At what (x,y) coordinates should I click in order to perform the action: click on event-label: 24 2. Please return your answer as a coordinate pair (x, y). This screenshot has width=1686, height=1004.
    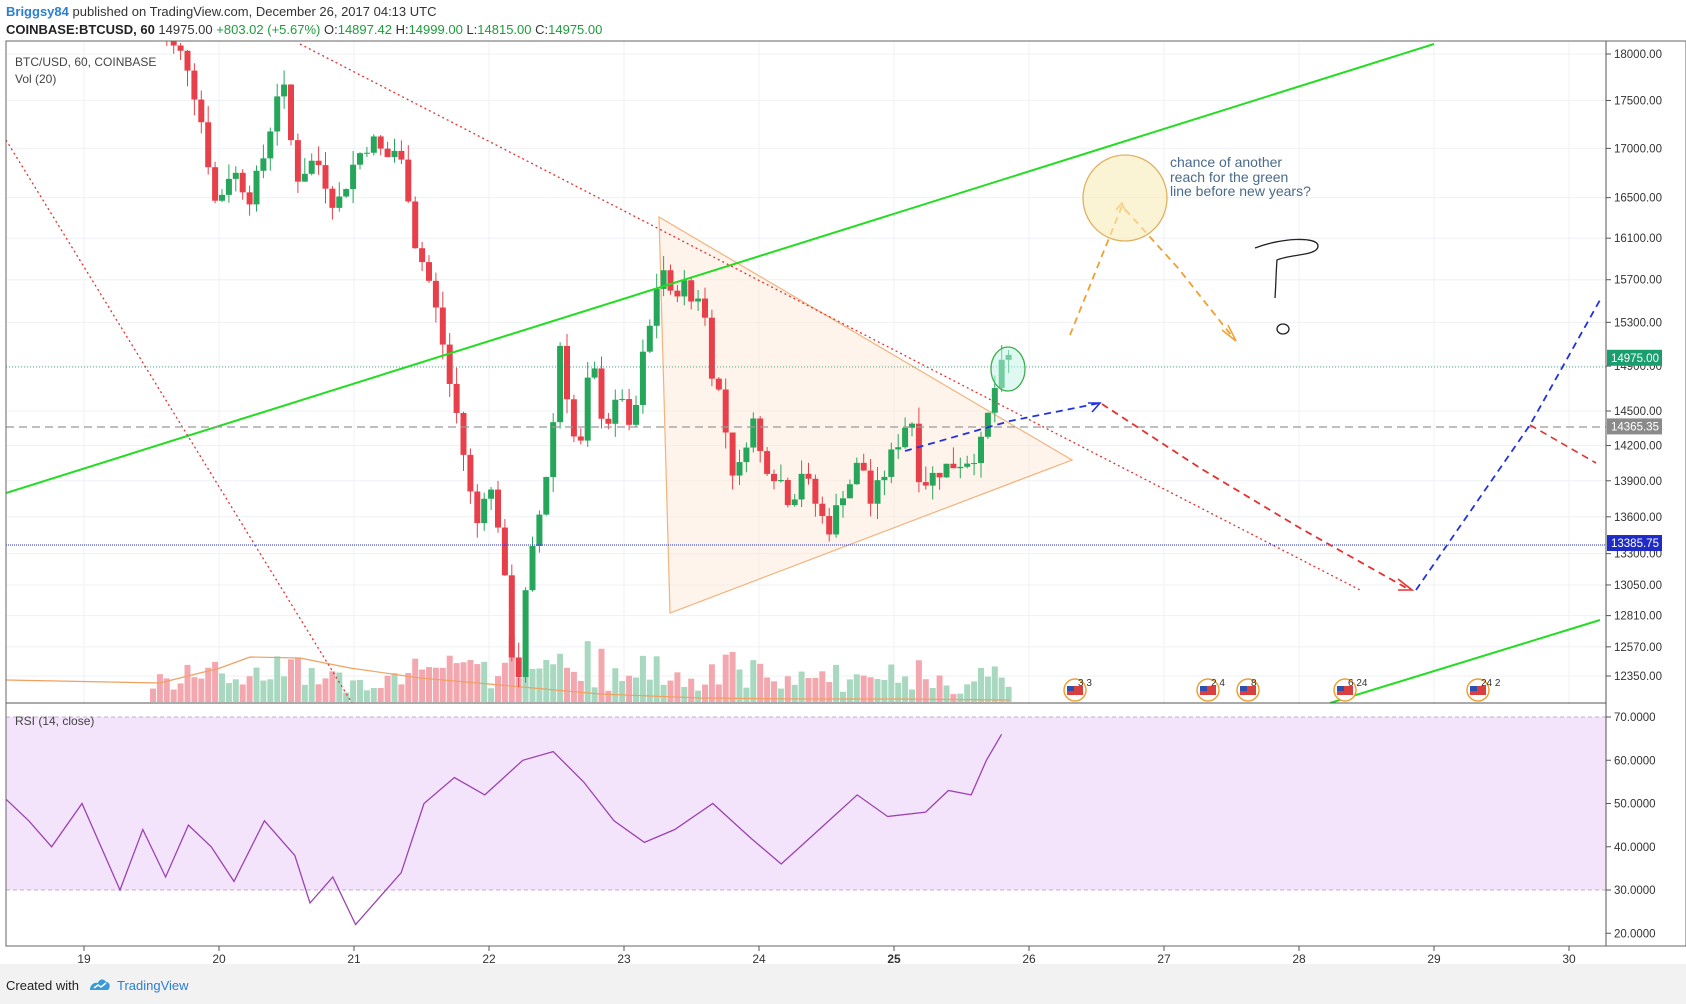
    Looking at the image, I should click on (1491, 683).